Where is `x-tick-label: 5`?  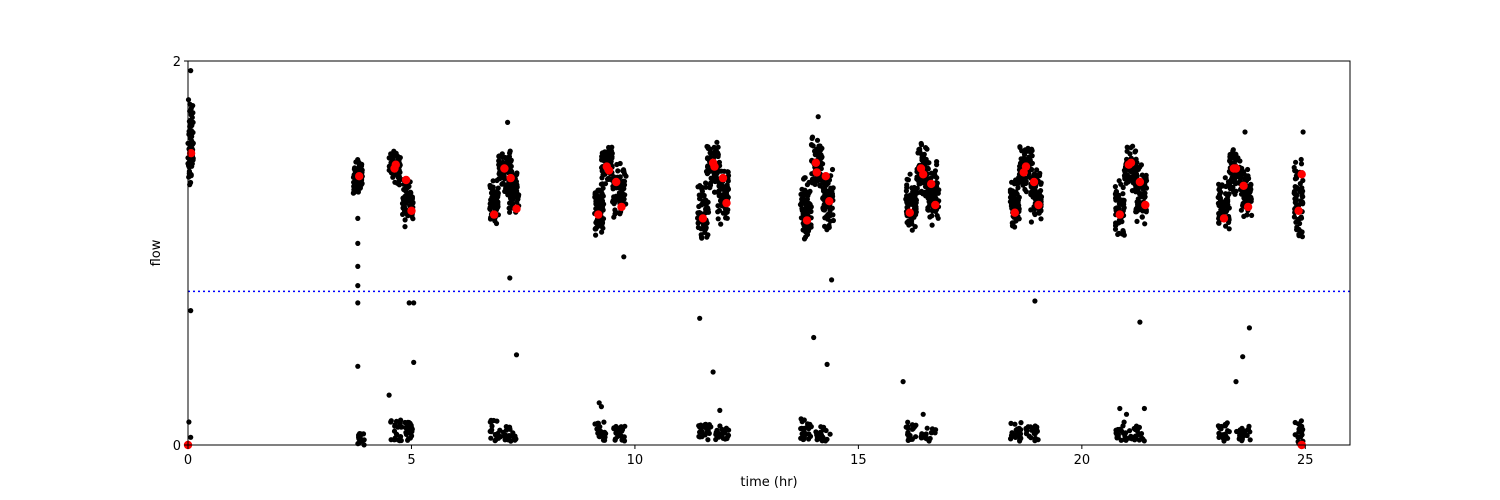 x-tick-label: 5 is located at coordinates (411, 460).